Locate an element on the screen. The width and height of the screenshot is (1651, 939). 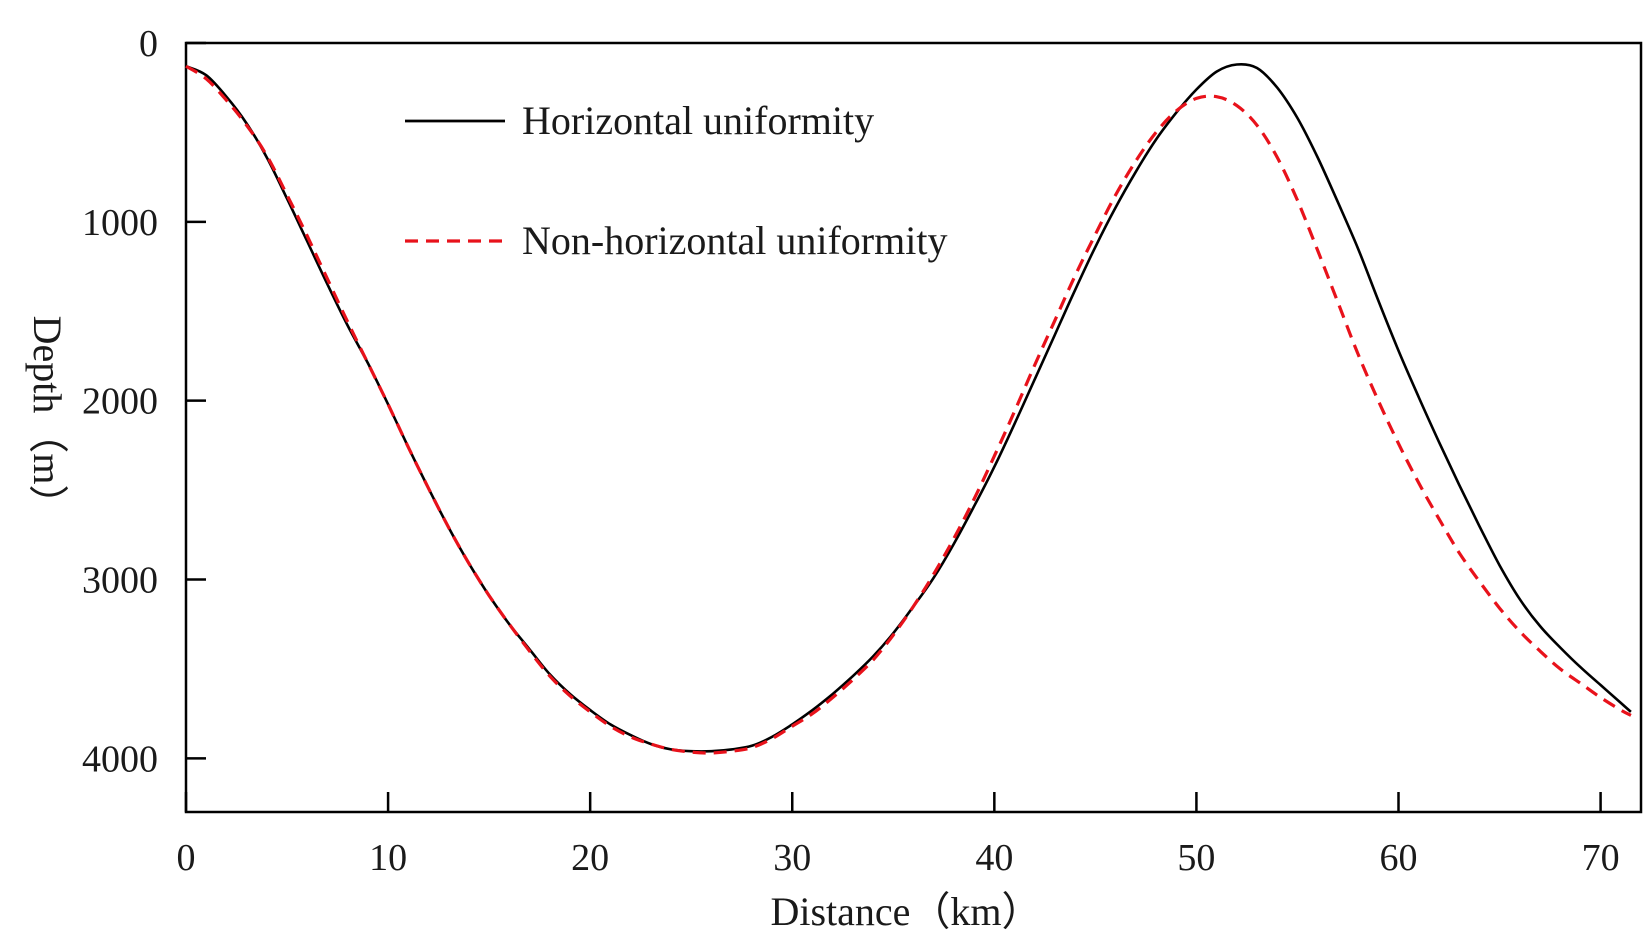
x-axis-title: Distance（km） is located at coordinates (905, 911).